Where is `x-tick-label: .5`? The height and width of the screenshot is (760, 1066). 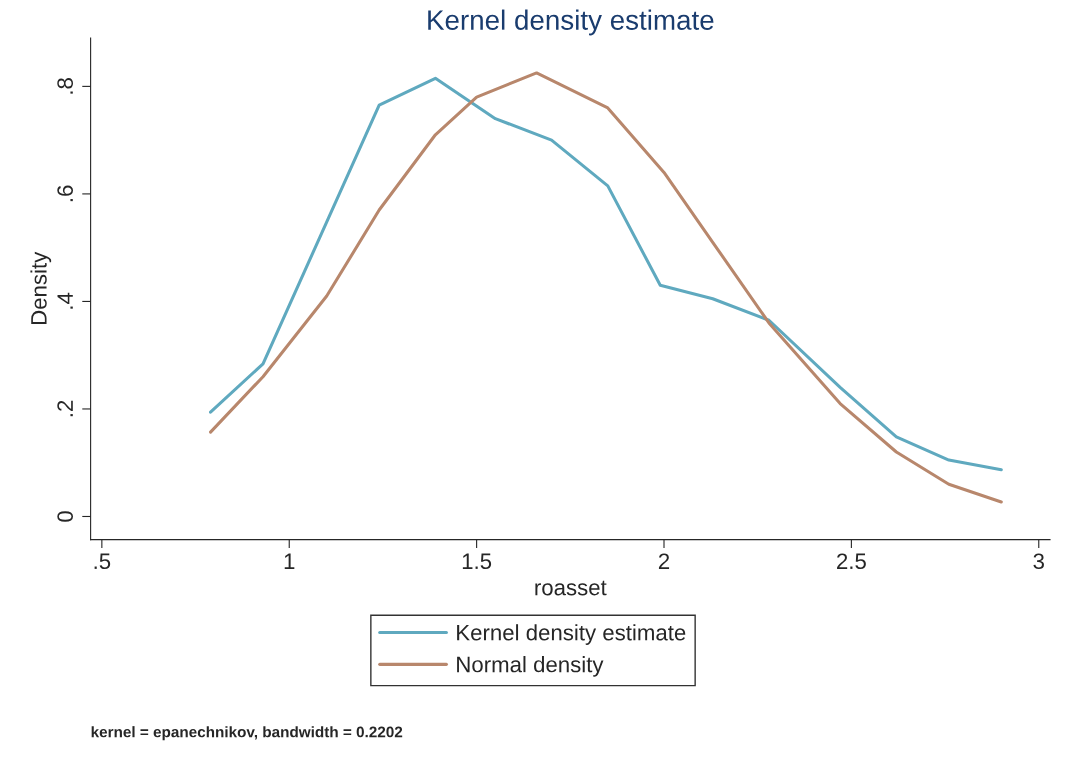 x-tick-label: .5 is located at coordinates (102, 561).